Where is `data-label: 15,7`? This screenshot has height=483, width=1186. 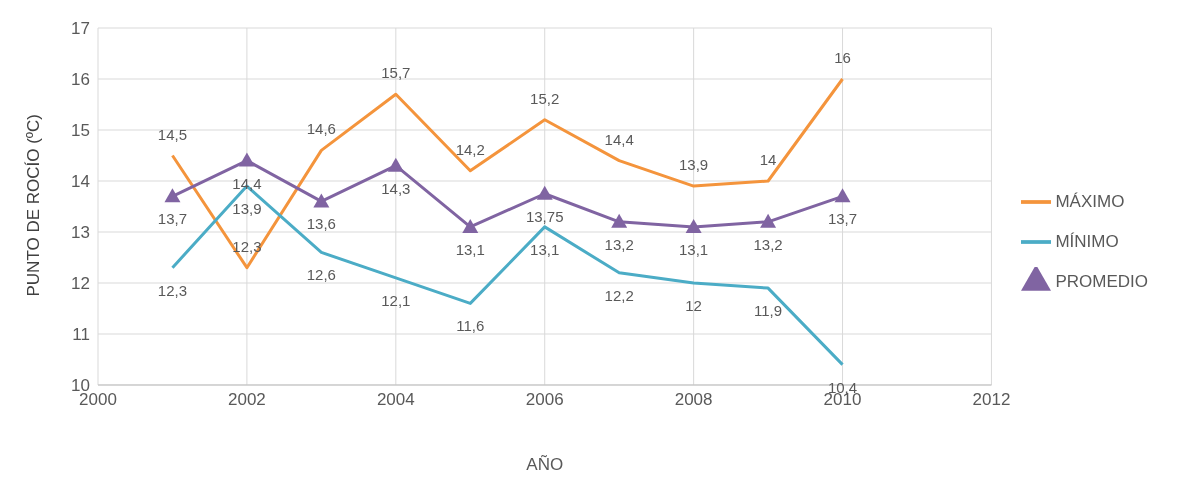
data-label: 15,7 is located at coordinates (396, 73).